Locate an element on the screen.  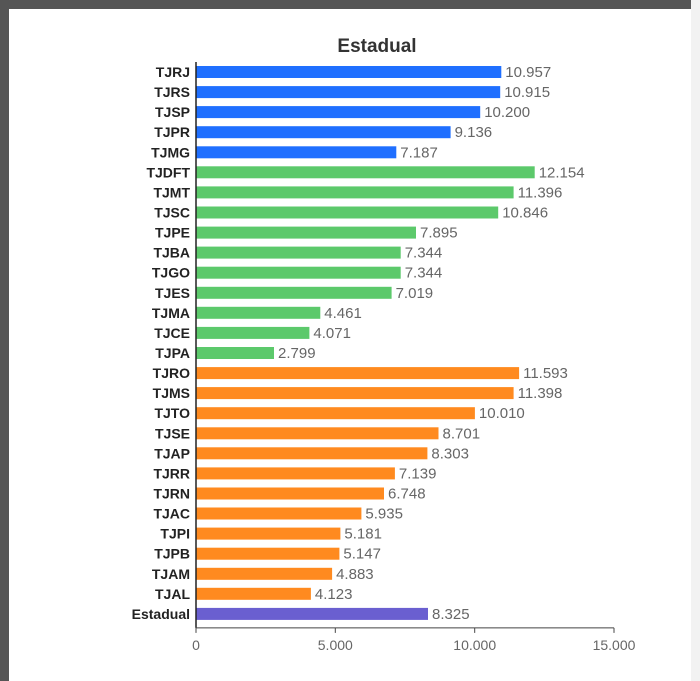
value-label-tjam: 4.883 is located at coordinates (355, 574).